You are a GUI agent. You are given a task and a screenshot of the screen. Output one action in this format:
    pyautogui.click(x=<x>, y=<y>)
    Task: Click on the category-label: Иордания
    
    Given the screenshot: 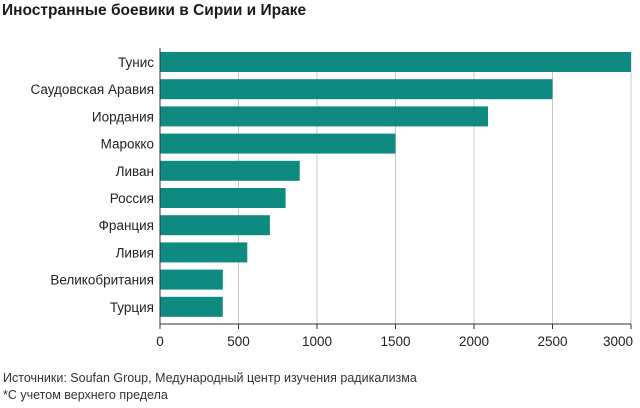 What is the action you would take?
    pyautogui.click(x=123, y=116)
    